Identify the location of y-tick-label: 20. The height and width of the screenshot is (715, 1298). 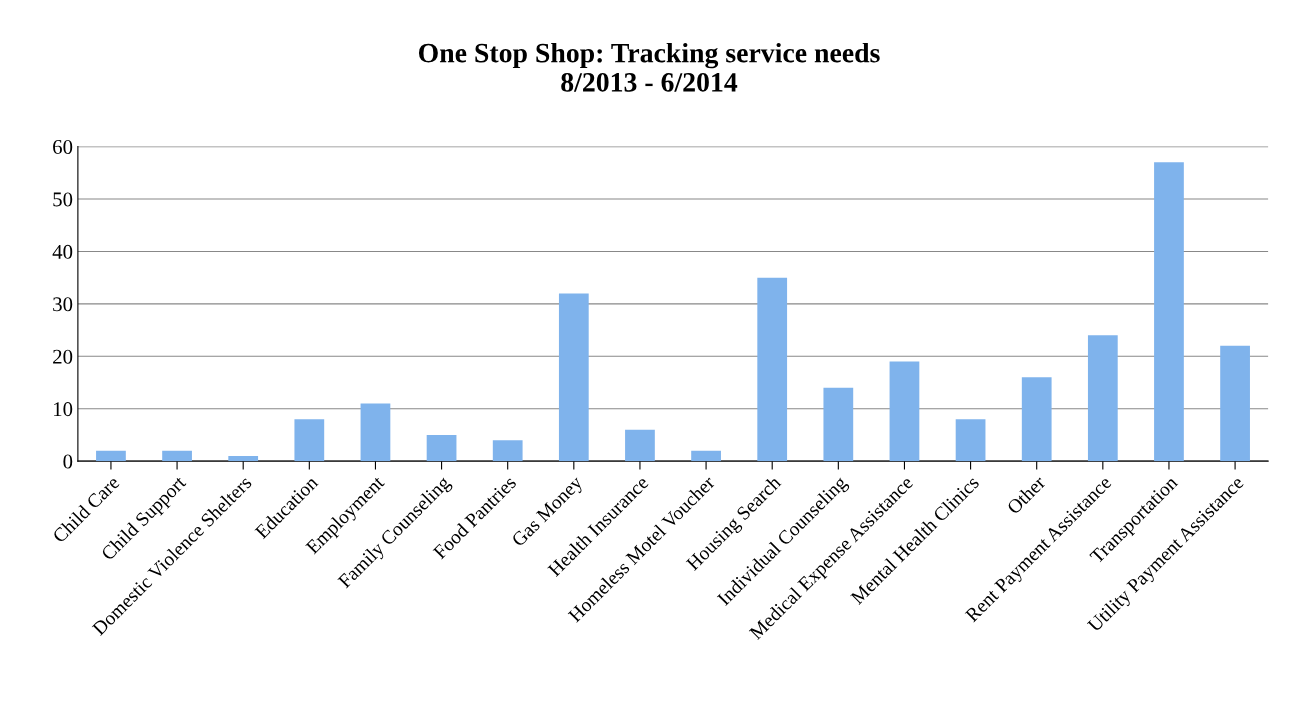
(63, 356).